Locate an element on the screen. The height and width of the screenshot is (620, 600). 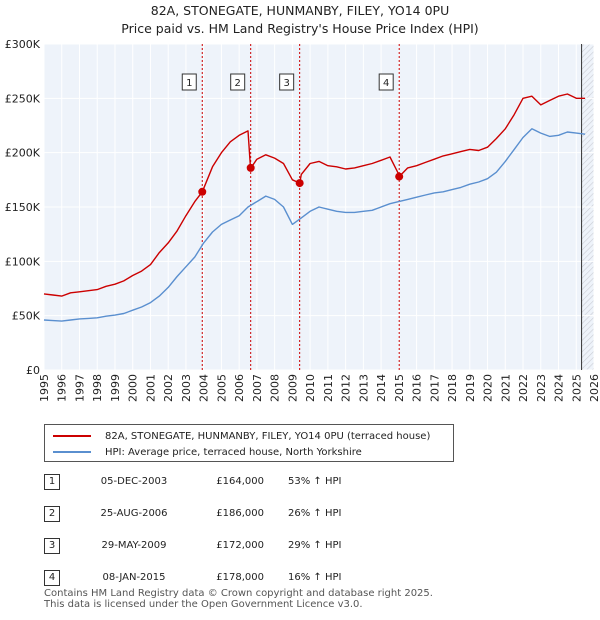
x-tick-label: 2009 is located at coordinates (292, 388).